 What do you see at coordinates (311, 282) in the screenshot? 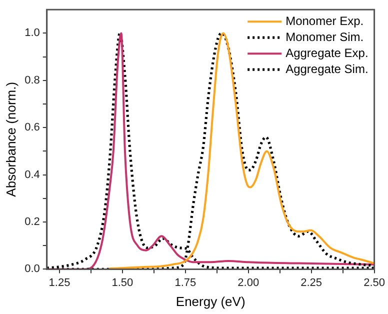
I see `x-tick-label: 2.25` at bounding box center [311, 282].